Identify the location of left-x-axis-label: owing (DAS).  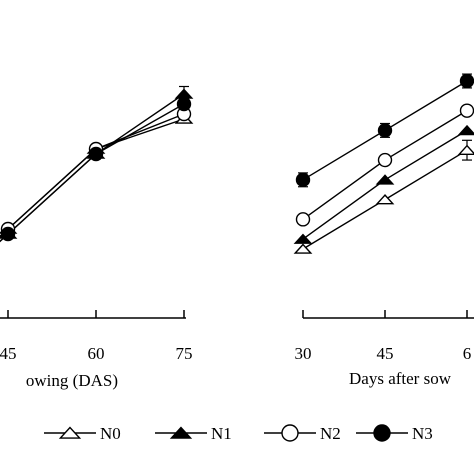
(72, 380).